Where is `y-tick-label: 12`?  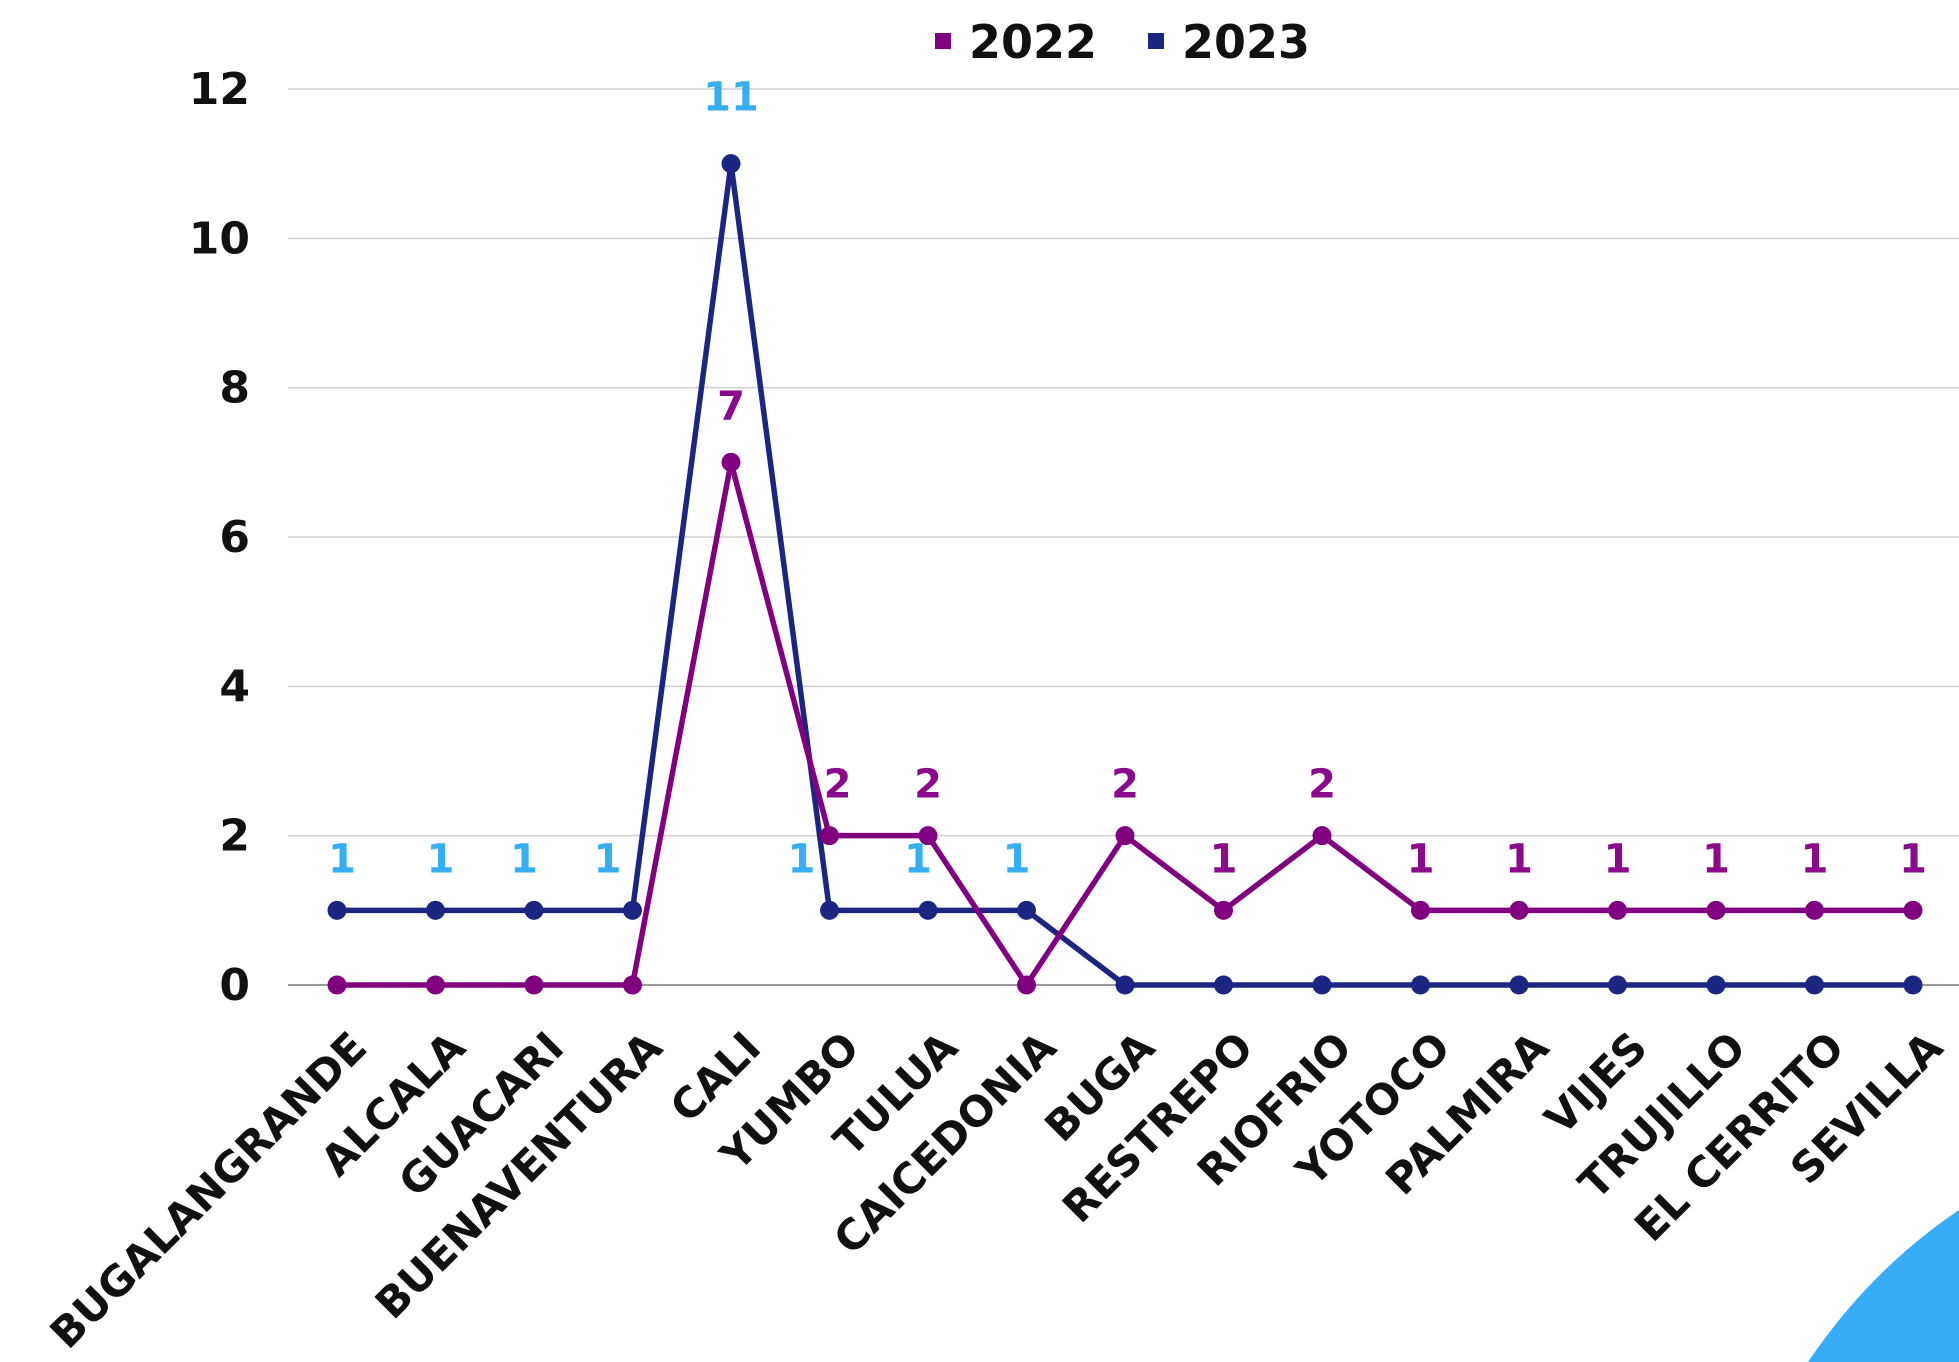
y-tick-label: 12 is located at coordinates (219, 89).